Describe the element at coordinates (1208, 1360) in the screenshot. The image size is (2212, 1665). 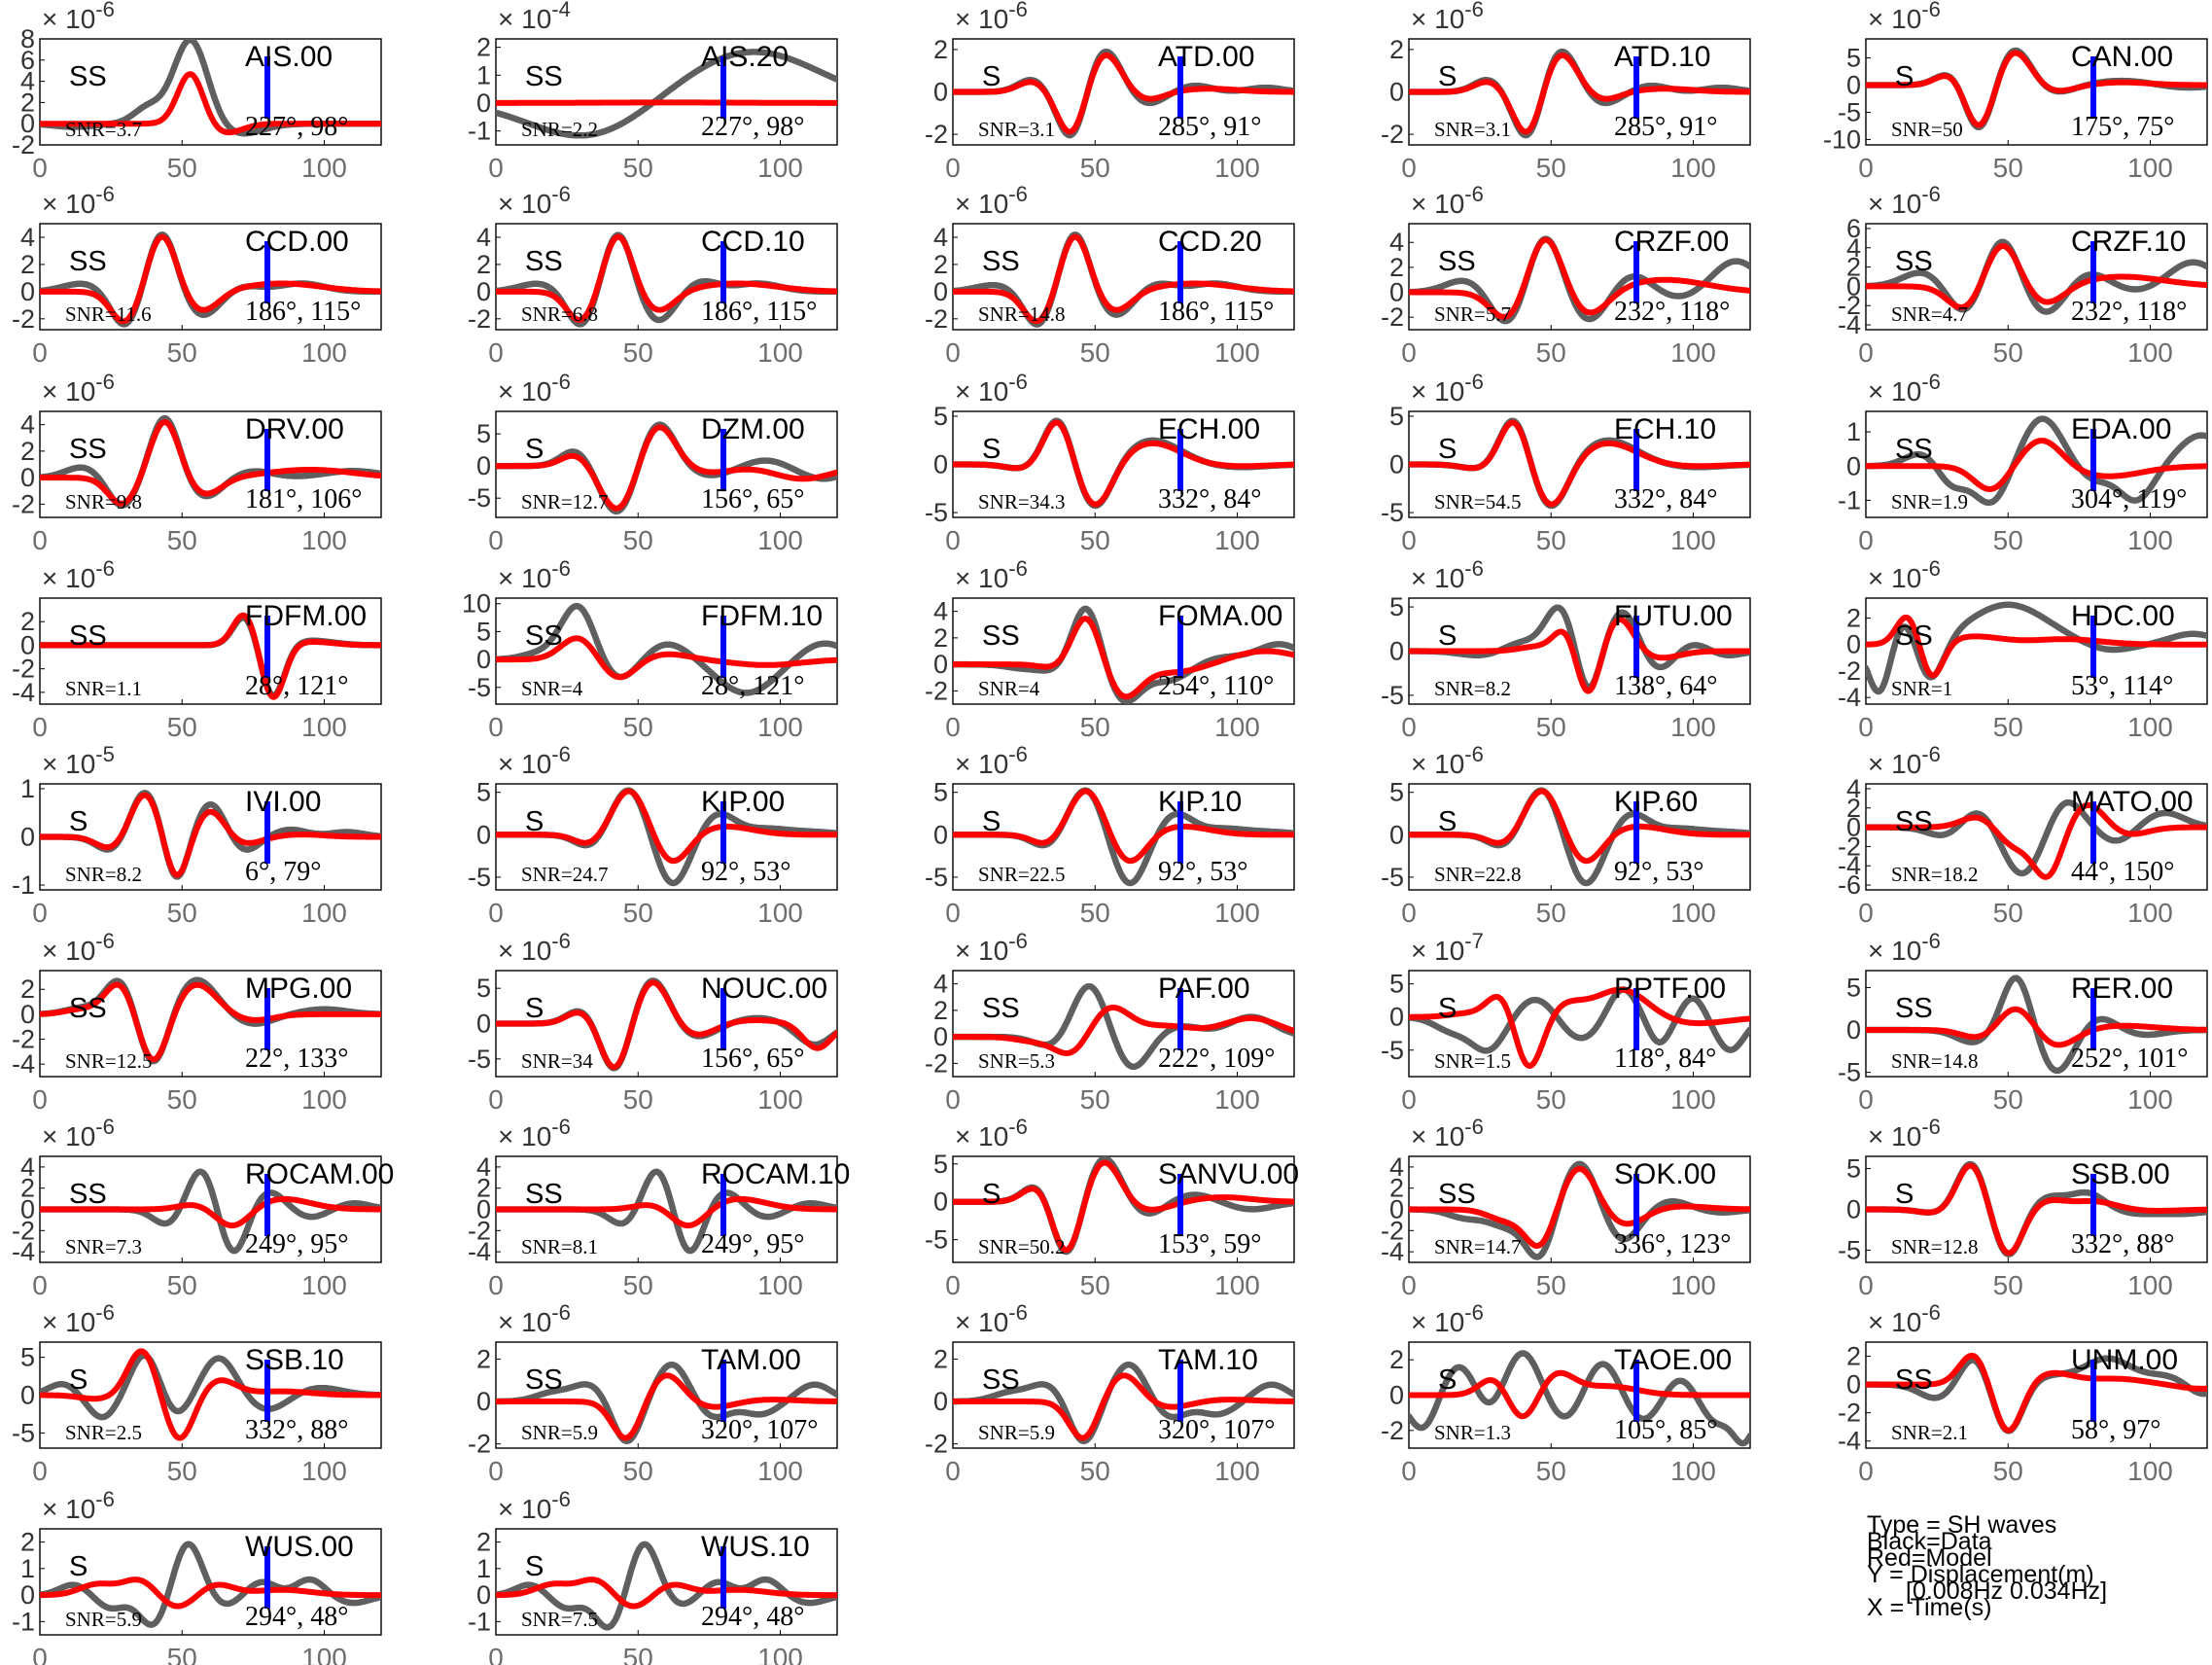
I see `station-title: TAM.10` at that location.